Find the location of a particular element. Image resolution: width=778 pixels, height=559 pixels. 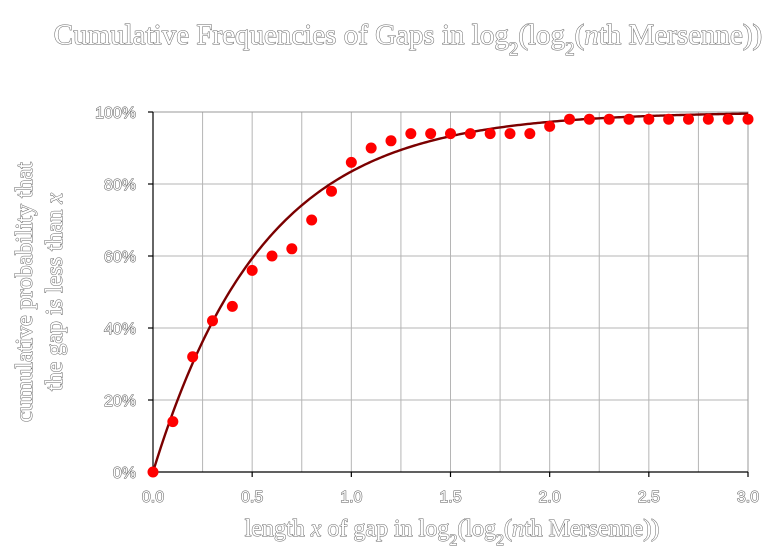

y-axis-label-line1: cumulative probability that is located at coordinates (25, 292).